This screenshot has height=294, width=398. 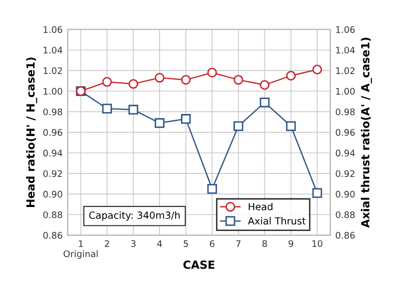 I want to click on legend-label: Head, so click(x=260, y=206).